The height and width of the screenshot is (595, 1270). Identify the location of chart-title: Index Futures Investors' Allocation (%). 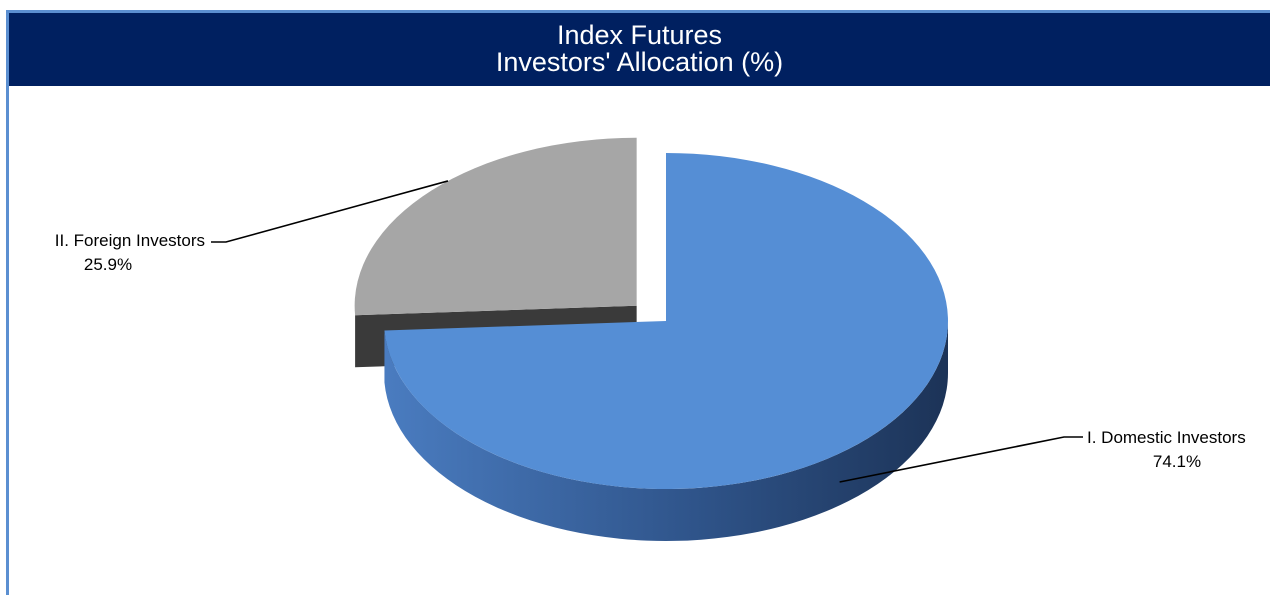
(638, 48).